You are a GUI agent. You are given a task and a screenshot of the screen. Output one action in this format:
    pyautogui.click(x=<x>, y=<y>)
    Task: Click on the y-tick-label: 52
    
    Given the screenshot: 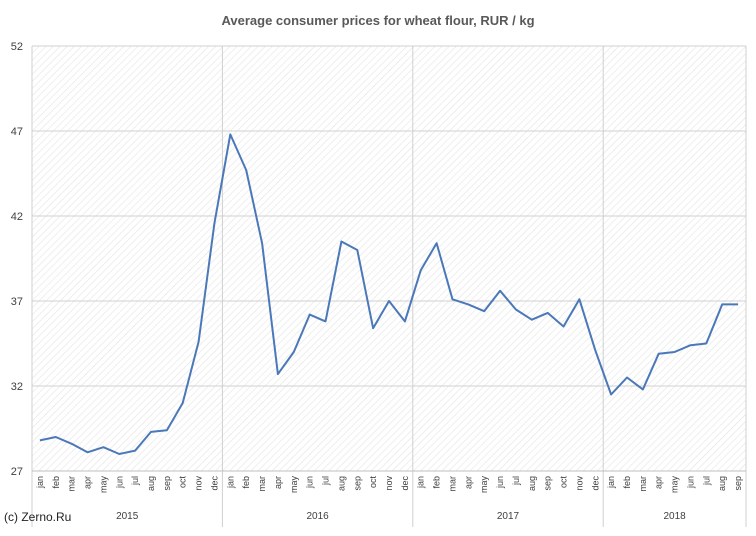 What is the action you would take?
    pyautogui.click(x=17, y=47)
    